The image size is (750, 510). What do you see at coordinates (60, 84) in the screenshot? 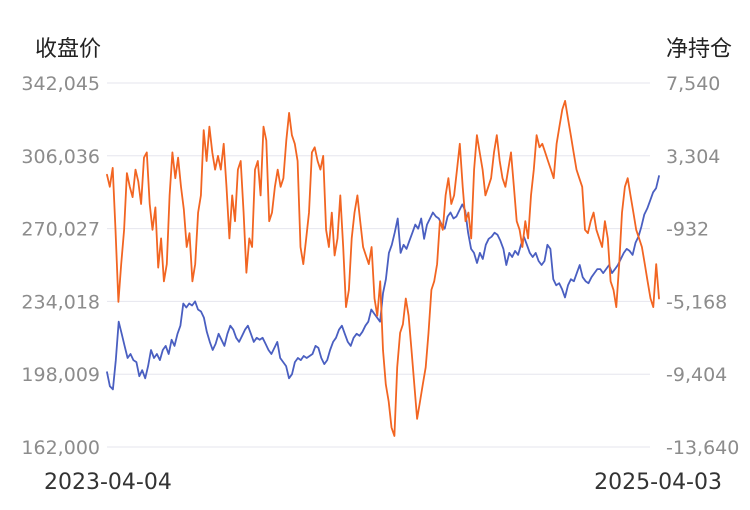
I see `left-tick-label: 342,045` at bounding box center [60, 84].